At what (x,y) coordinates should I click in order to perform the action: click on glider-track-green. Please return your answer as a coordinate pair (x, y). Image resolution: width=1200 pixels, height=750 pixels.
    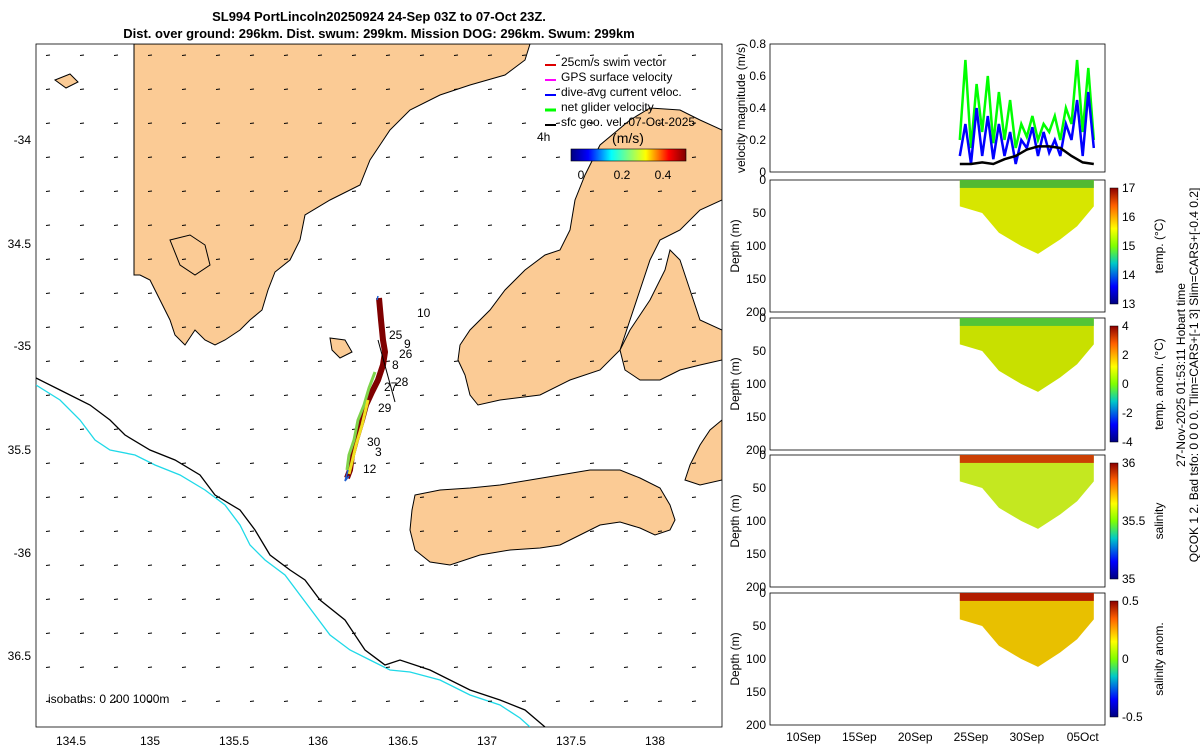
    Looking at the image, I should click on (361, 421).